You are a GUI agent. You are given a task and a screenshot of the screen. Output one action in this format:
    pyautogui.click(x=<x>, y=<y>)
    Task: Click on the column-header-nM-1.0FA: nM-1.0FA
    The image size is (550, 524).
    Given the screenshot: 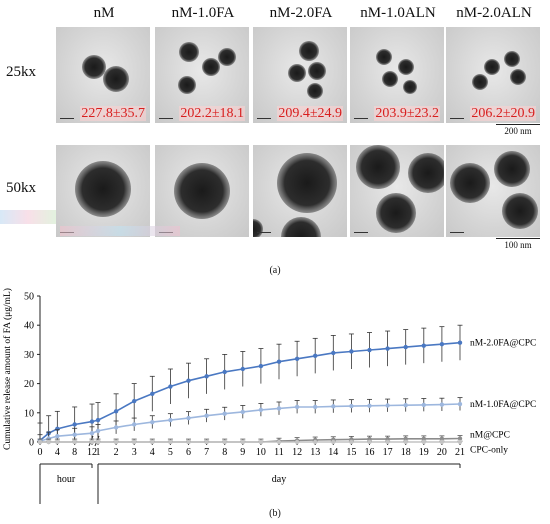 What is the action you would take?
    pyautogui.click(x=203, y=13)
    